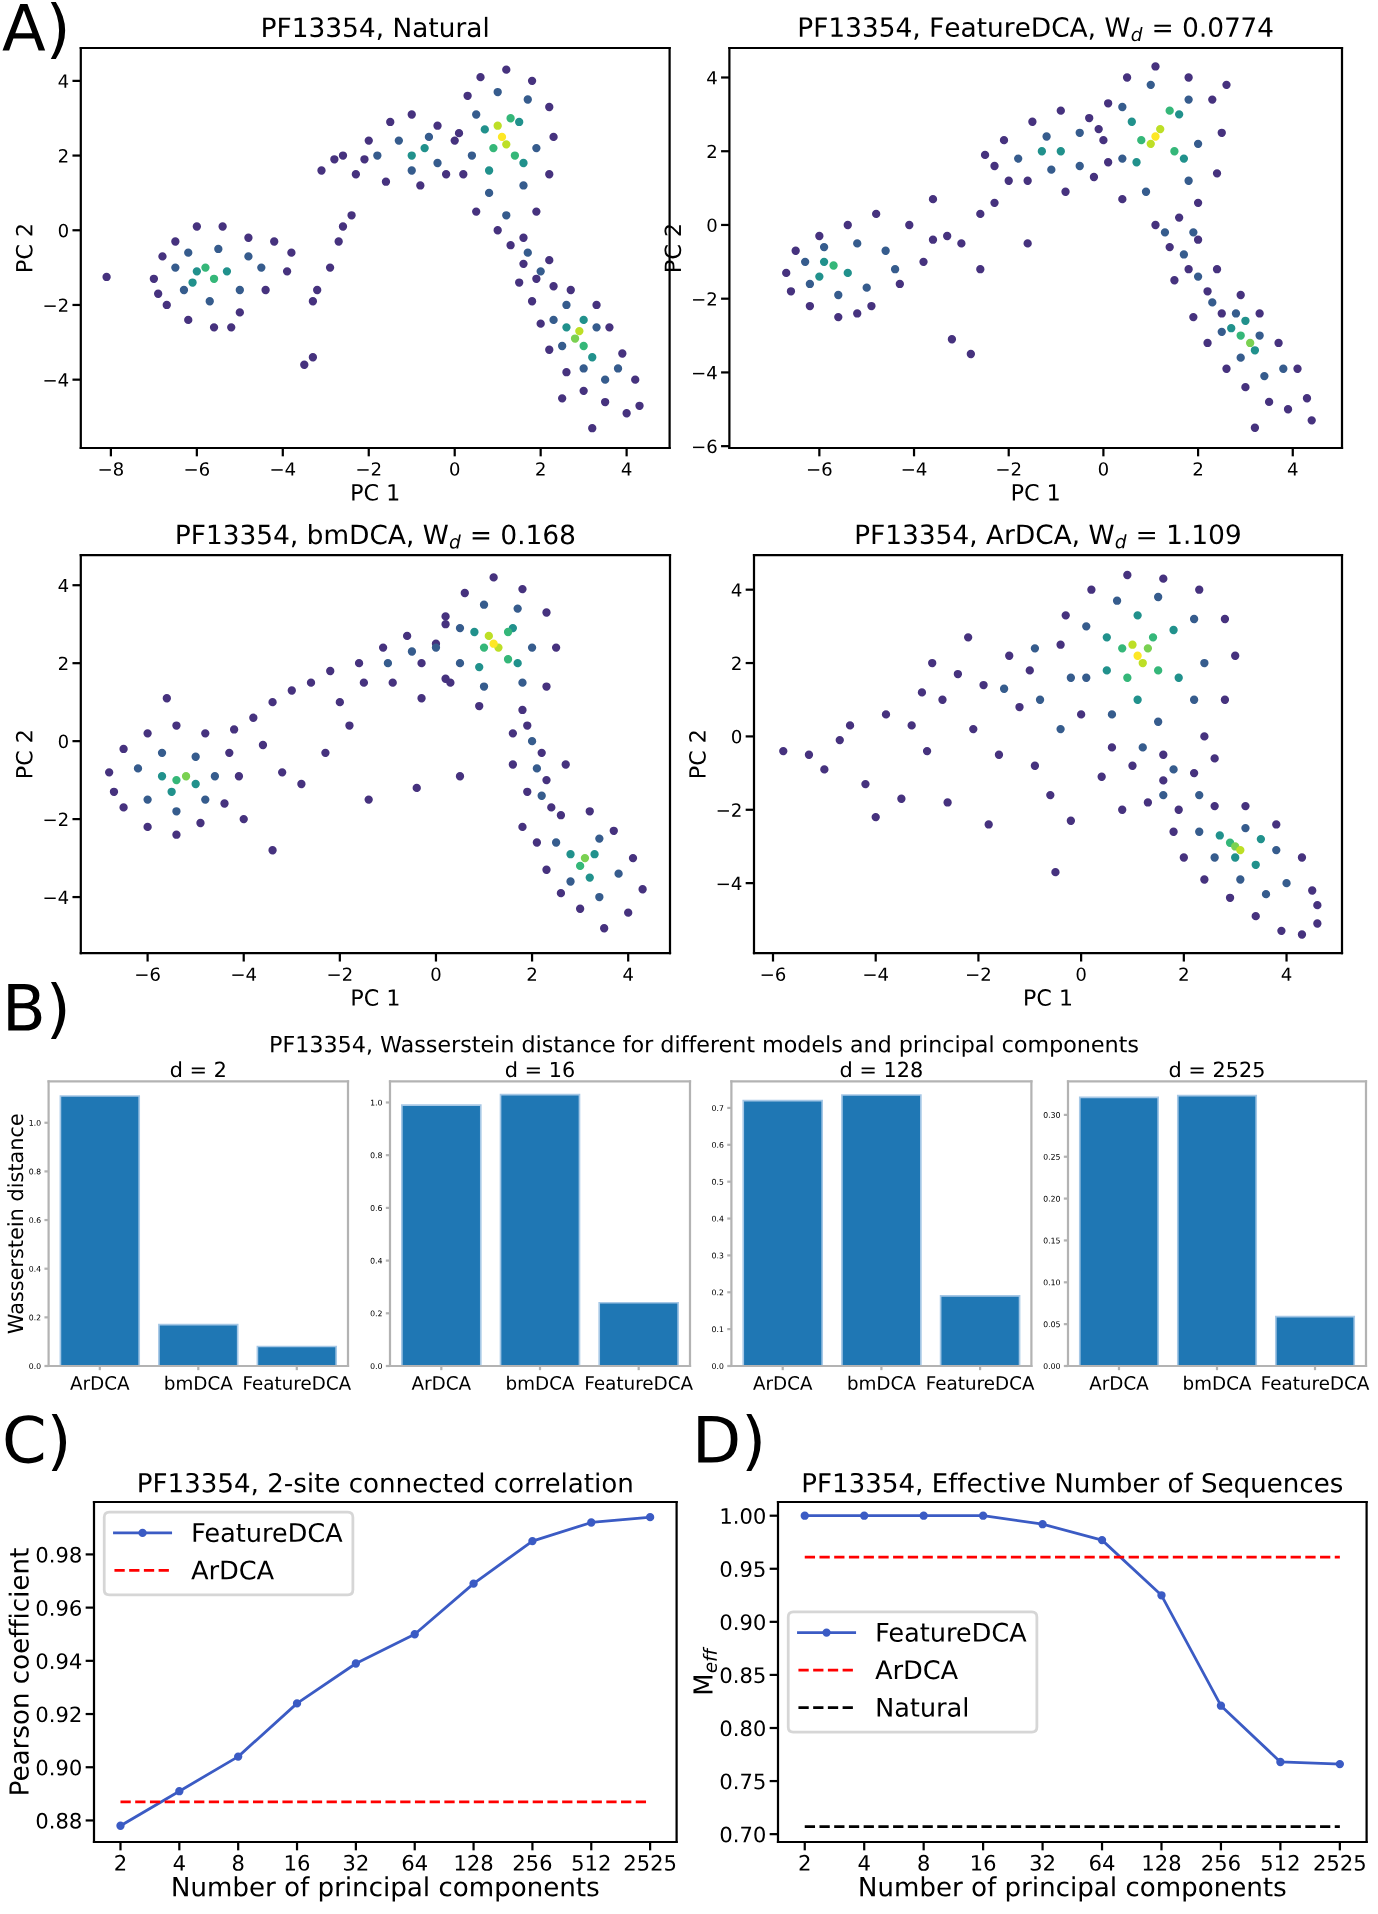  Describe the element at coordinates (63, 81) in the screenshot. I see `y-tick-label: 4` at that location.